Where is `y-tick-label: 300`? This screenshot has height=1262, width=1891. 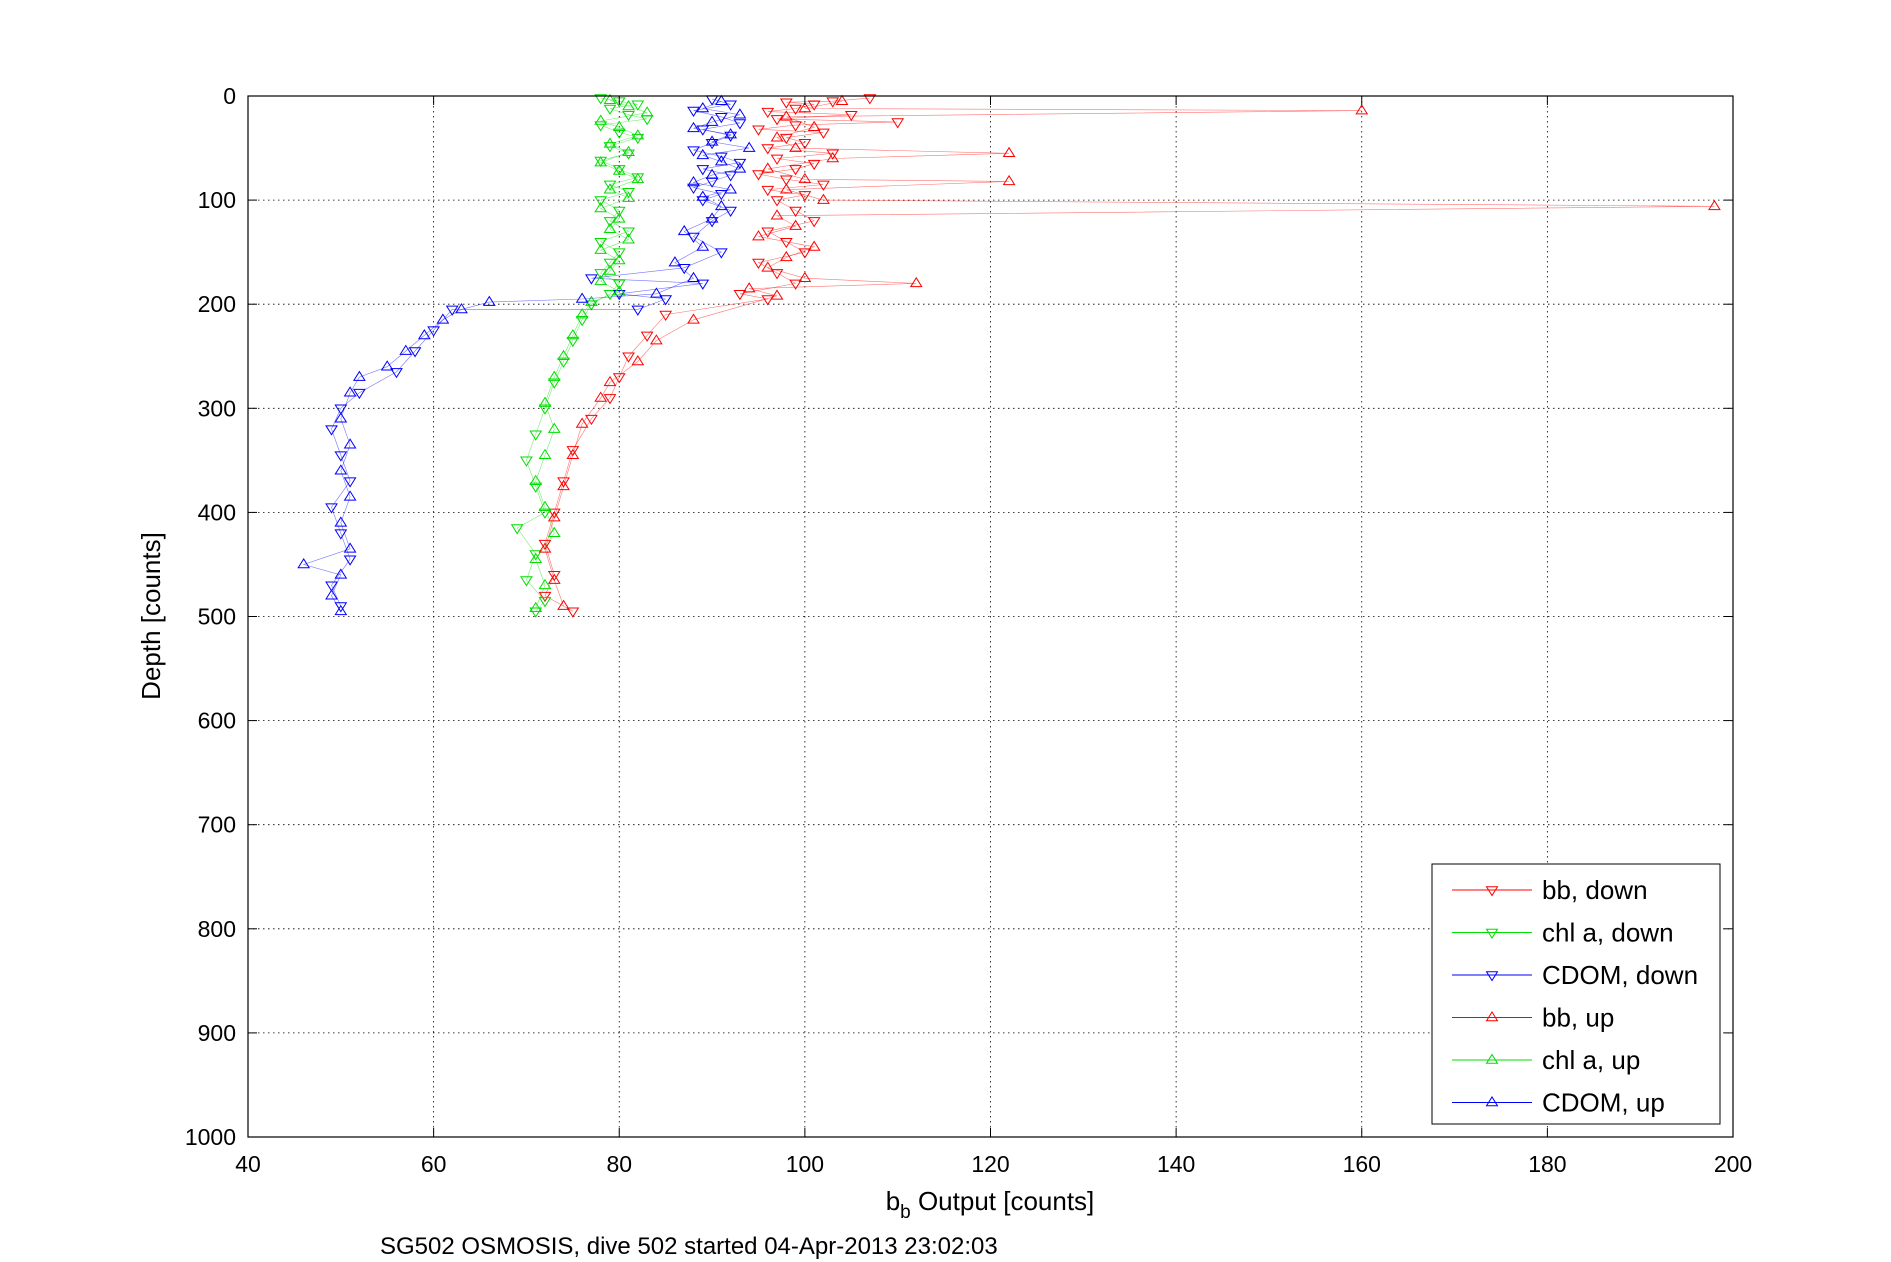
y-tick-label: 300 is located at coordinates (217, 408).